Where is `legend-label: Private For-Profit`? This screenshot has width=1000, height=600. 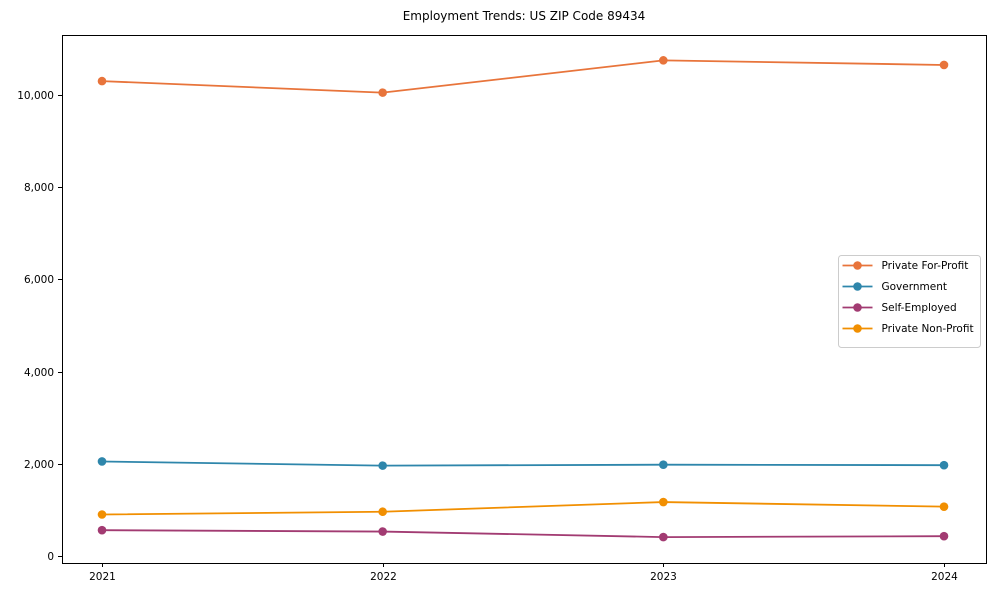
legend-label: Private For-Profit is located at coordinates (925, 266).